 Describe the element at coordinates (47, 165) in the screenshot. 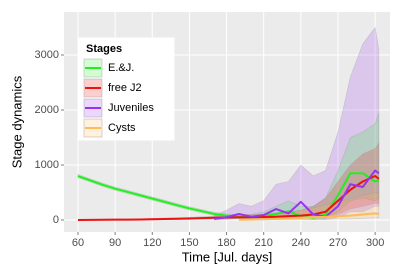

I see `y-tick-label: 1000` at that location.